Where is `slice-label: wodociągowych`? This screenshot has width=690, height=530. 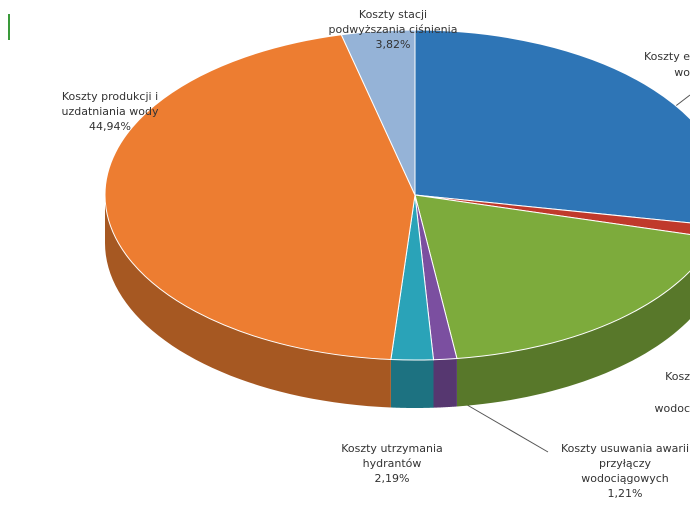 slice-label: wodociągowych is located at coordinates (625, 478).